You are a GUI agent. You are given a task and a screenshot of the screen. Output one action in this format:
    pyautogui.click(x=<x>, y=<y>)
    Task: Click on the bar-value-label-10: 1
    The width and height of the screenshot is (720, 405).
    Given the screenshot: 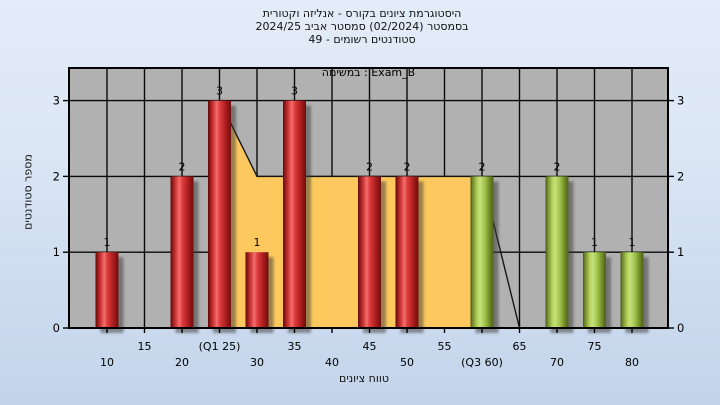 What is the action you would take?
    pyautogui.click(x=107, y=242)
    